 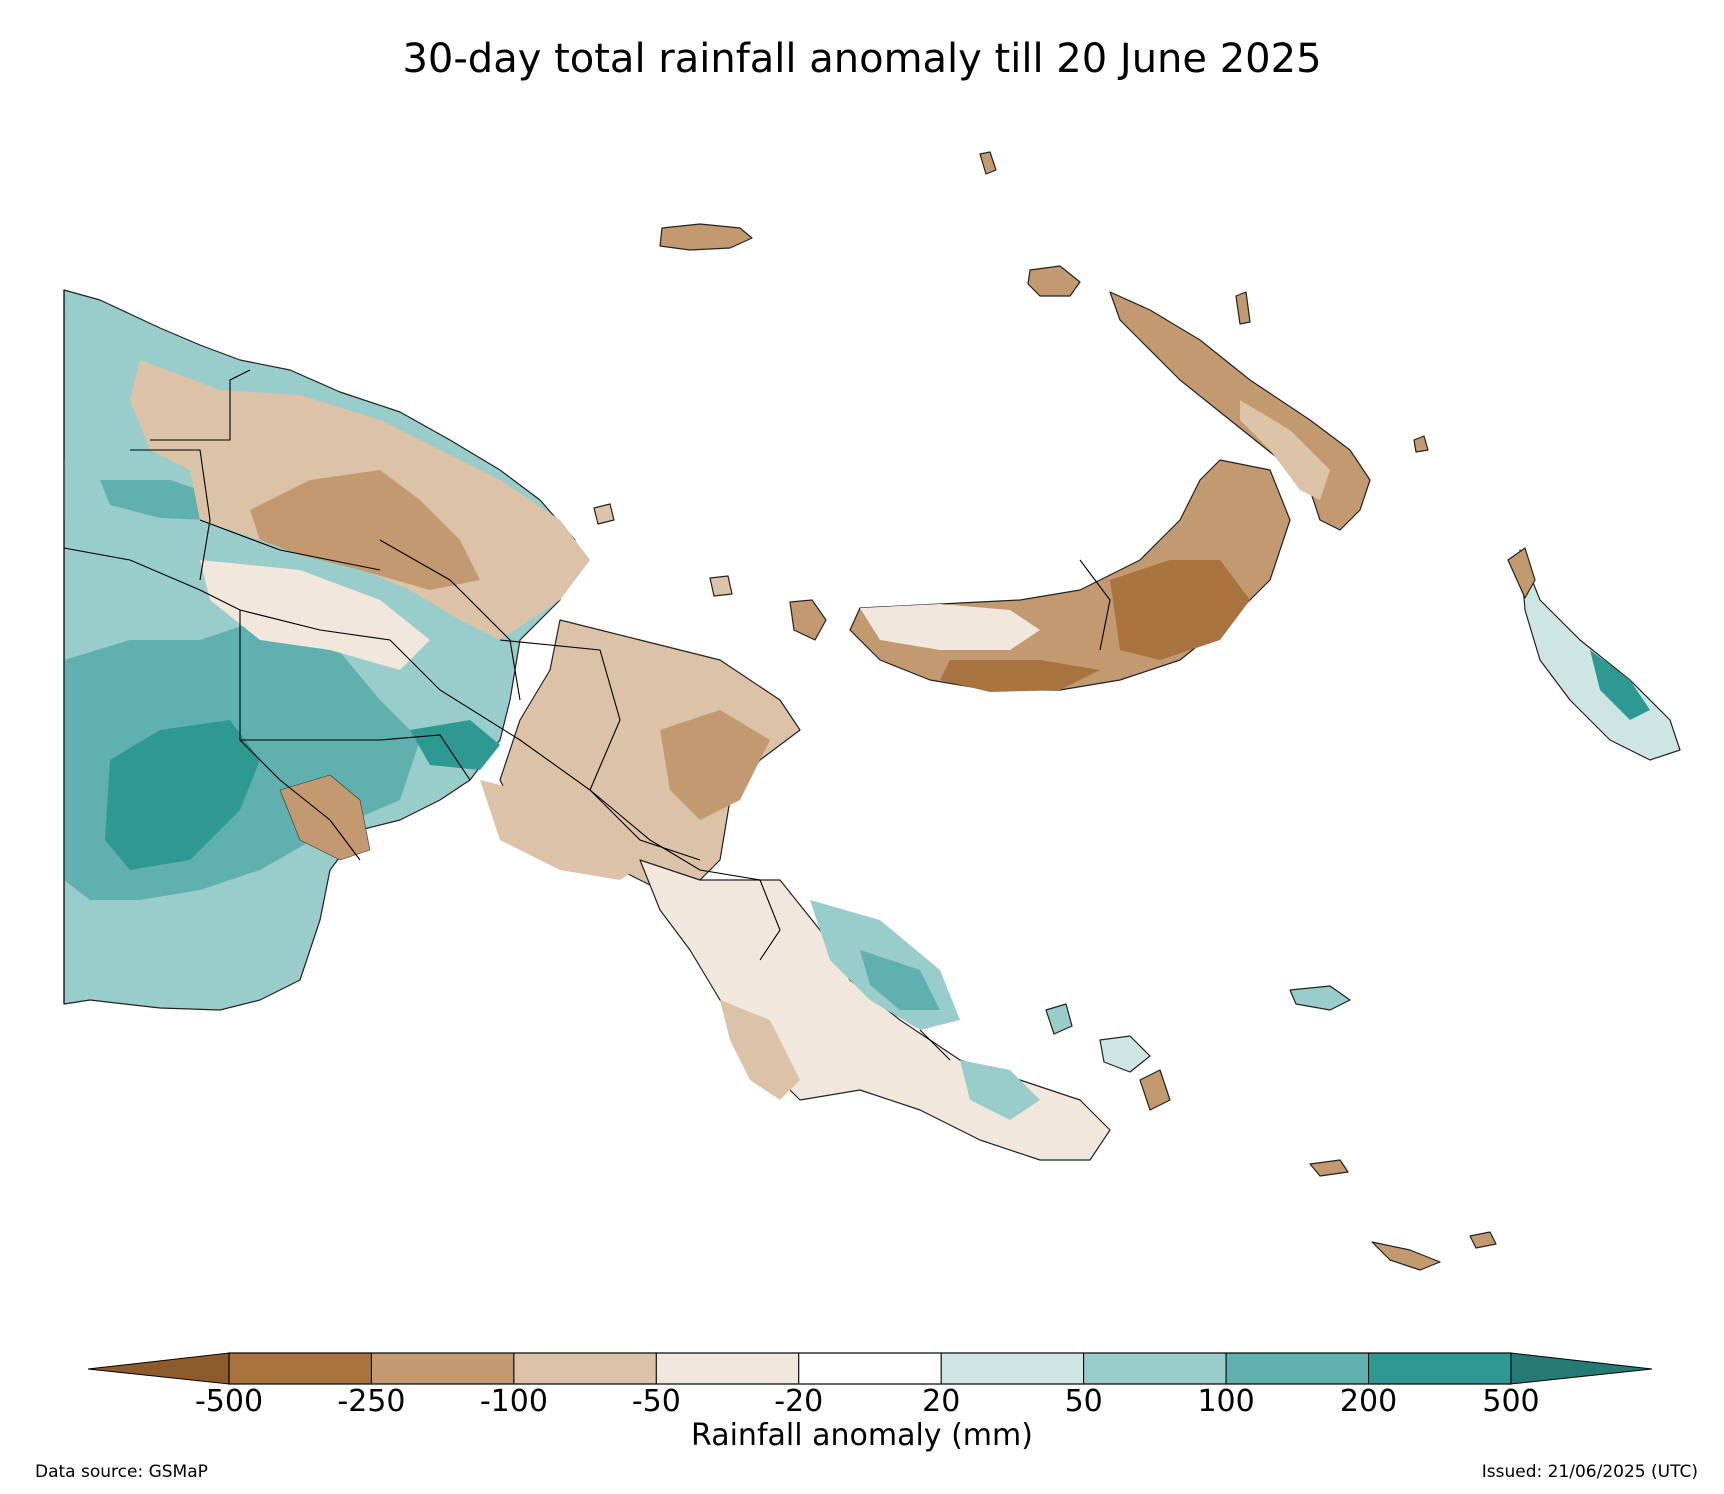 I want to click on new-britain-dry-core, so click(x=1180, y=610).